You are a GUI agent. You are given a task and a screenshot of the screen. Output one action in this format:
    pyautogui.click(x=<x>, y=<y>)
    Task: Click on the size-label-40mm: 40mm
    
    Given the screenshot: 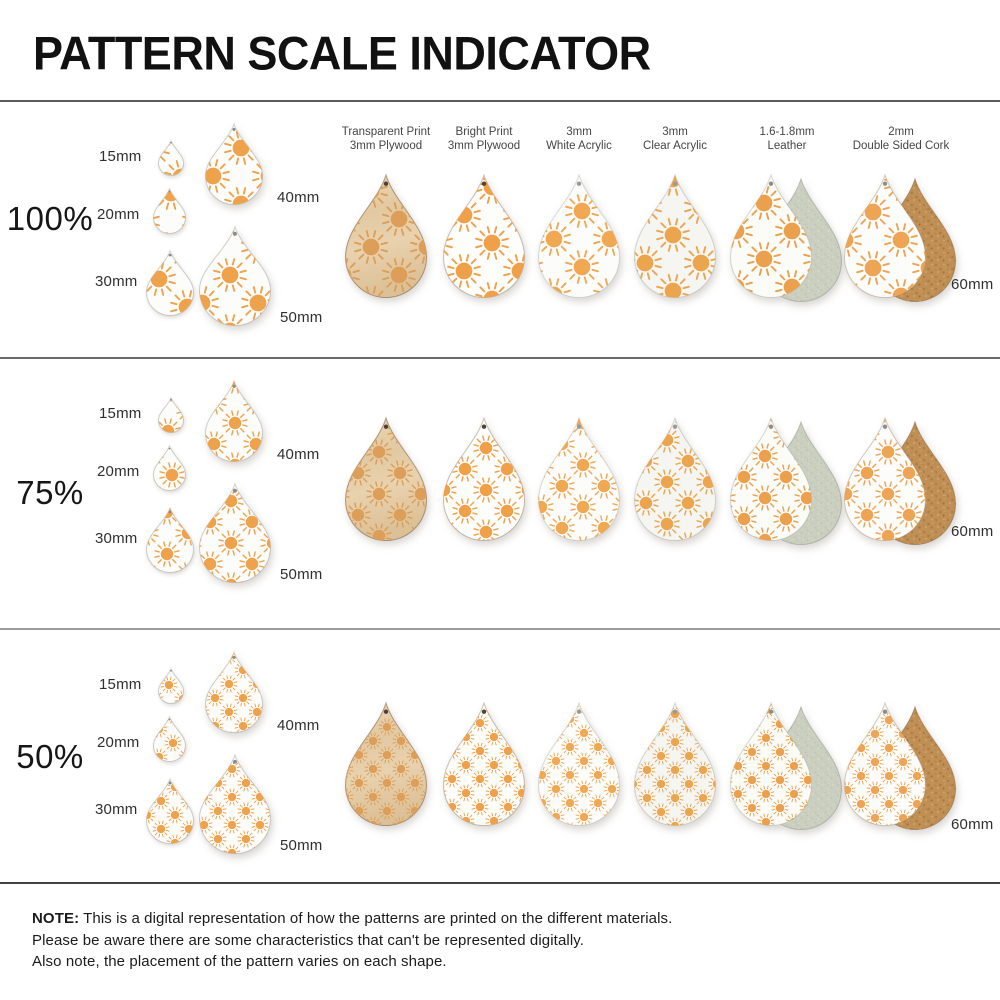 What is the action you would take?
    pyautogui.click(x=298, y=725)
    